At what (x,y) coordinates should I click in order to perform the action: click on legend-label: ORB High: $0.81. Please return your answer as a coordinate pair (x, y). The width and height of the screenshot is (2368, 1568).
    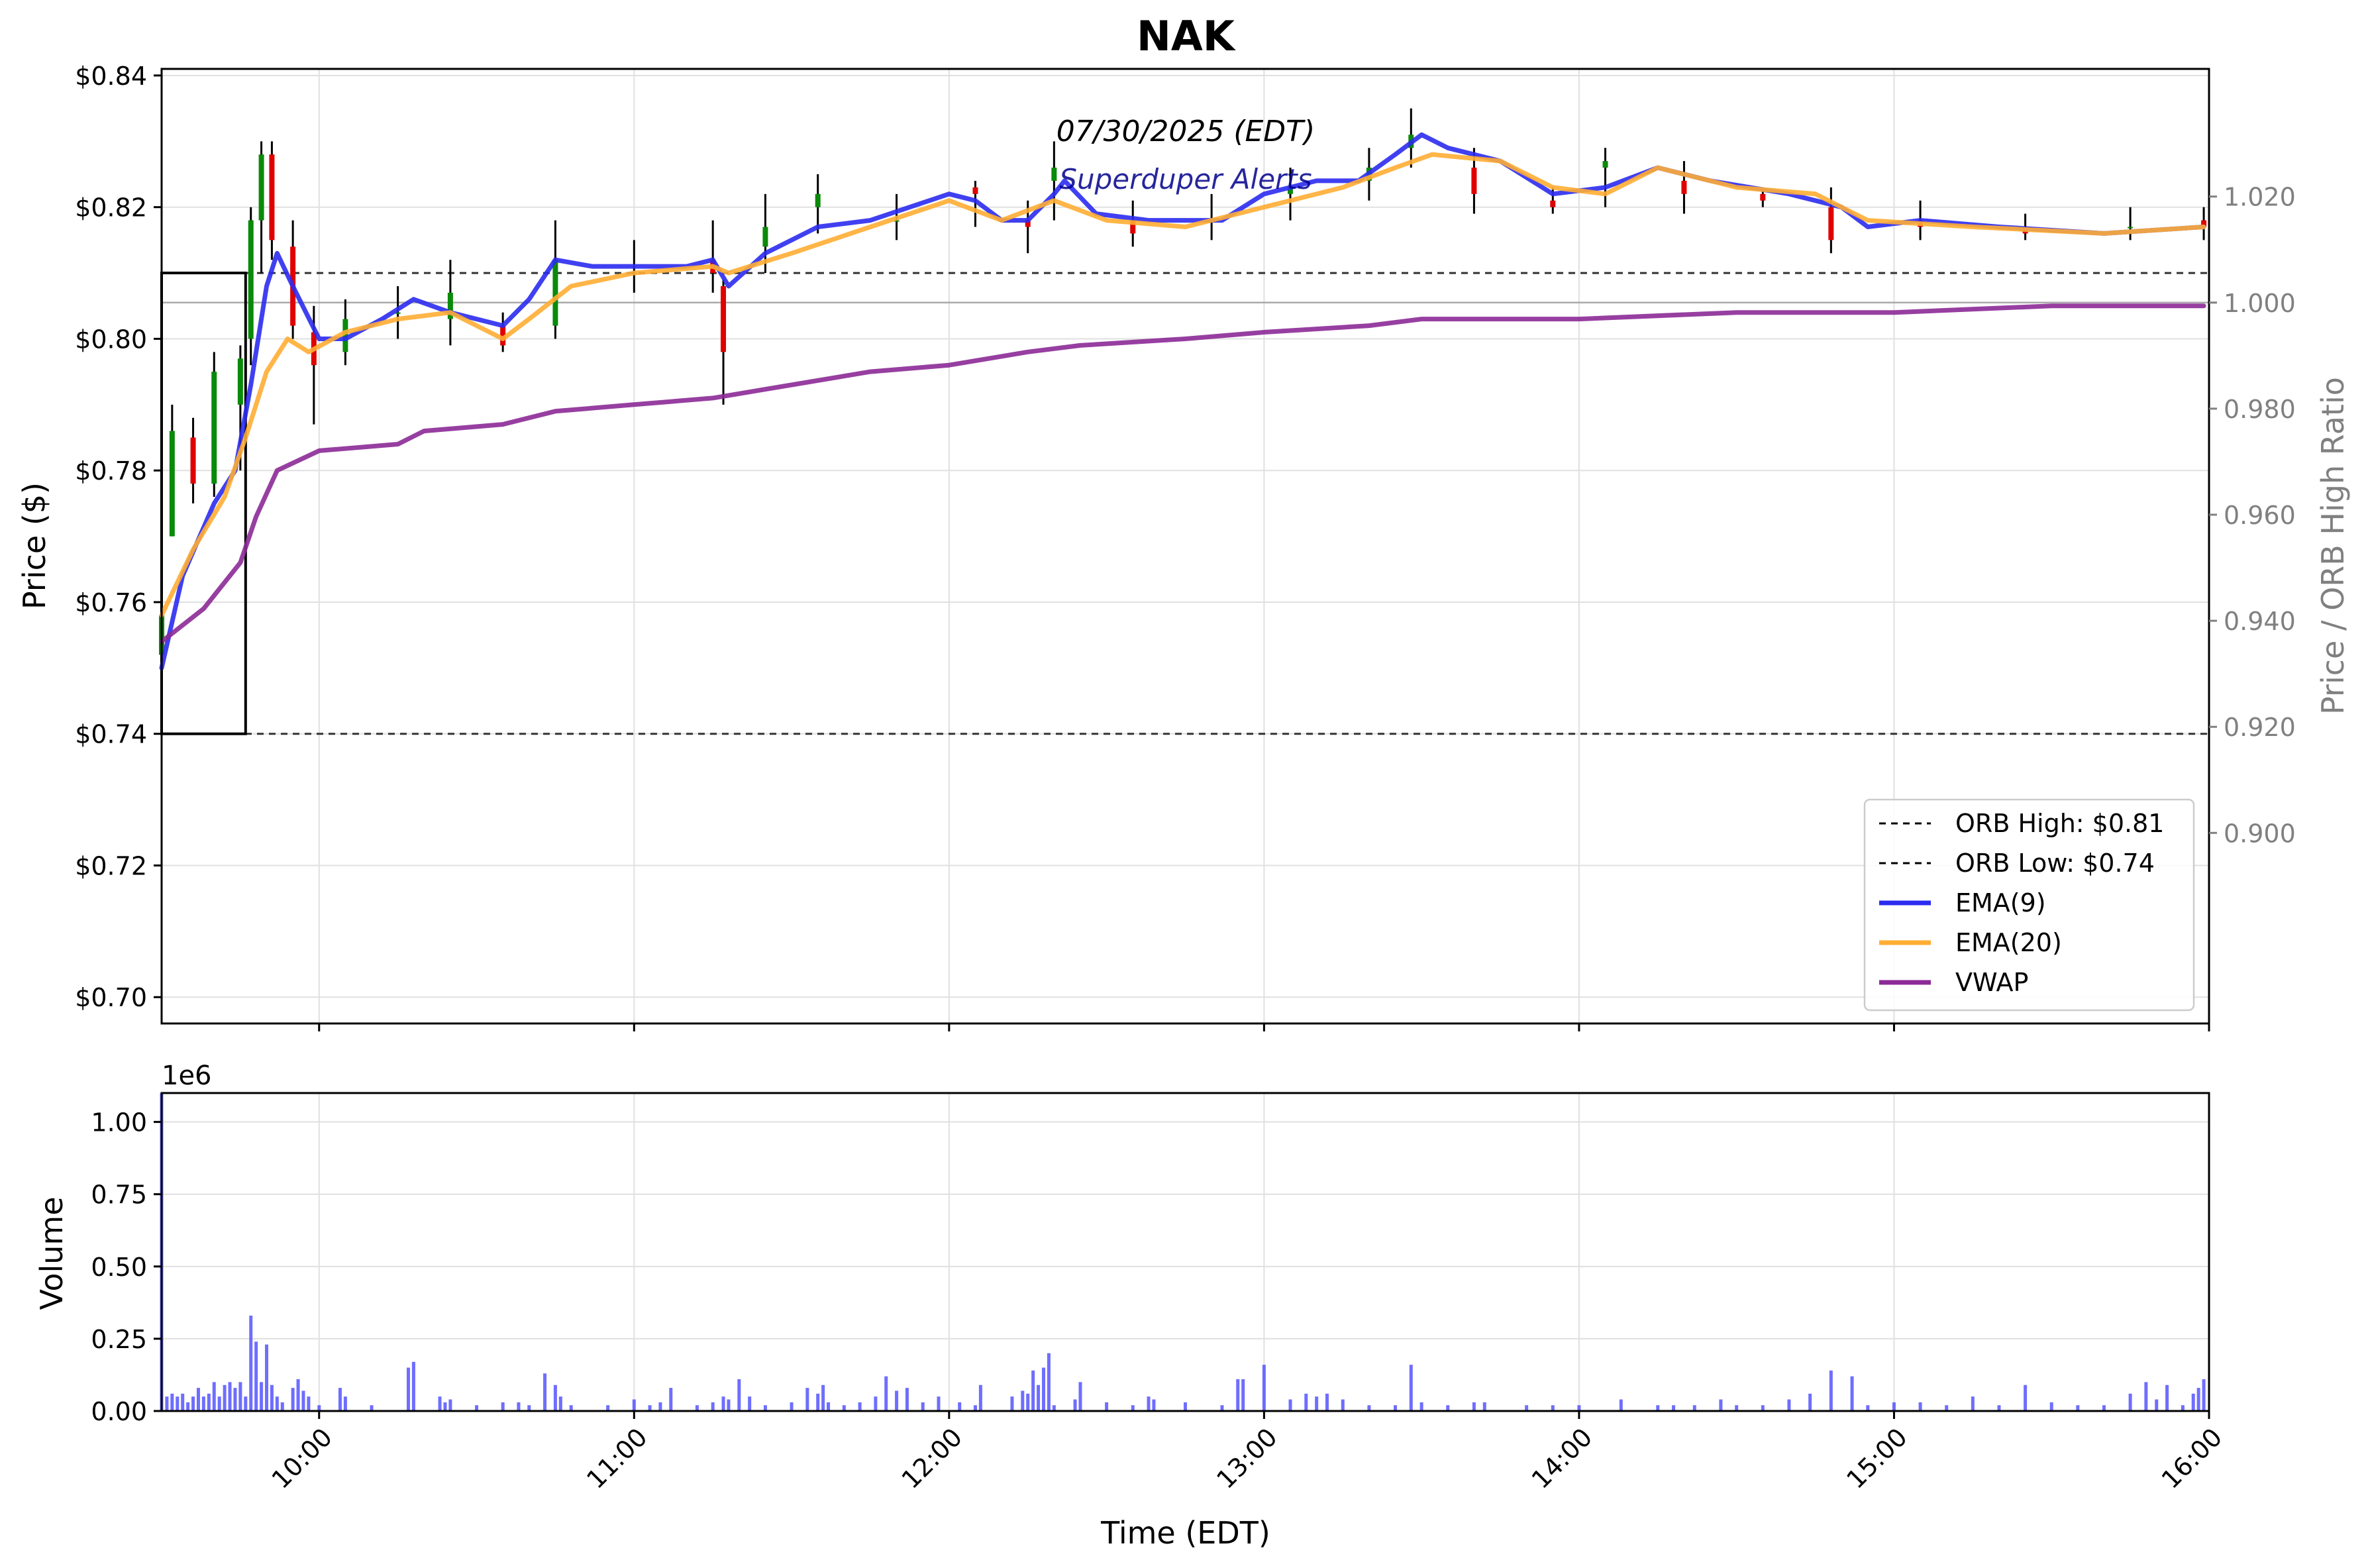
    Looking at the image, I should click on (2059, 823).